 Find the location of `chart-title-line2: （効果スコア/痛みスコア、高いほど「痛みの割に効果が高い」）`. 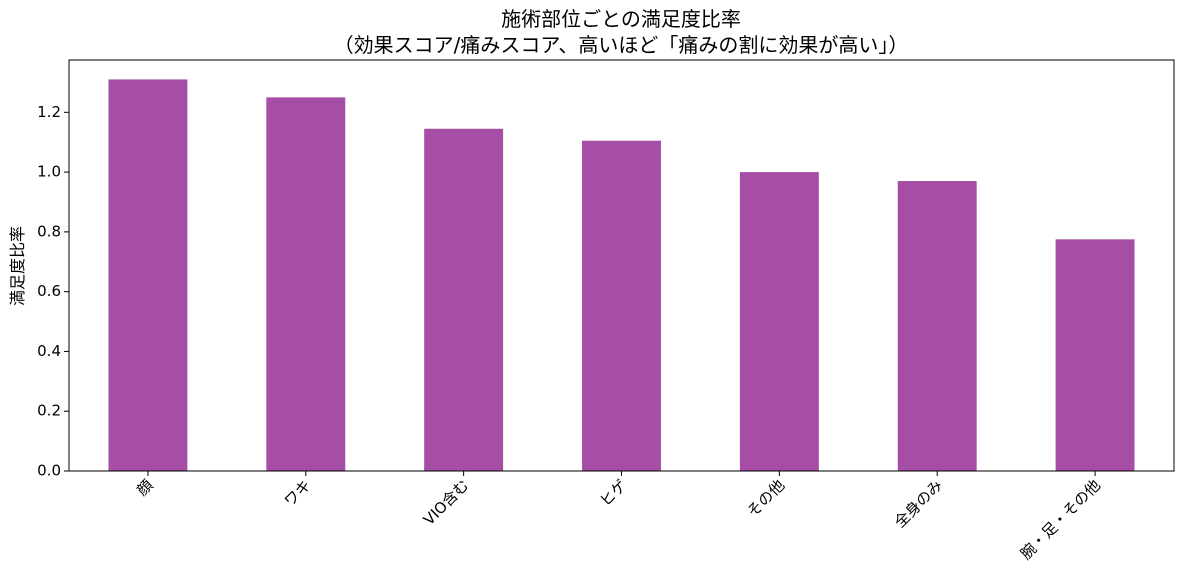

chart-title-line2: （効果スコア/痛みスコア、高いほど「痛みの割に効果が高い」） is located at coordinates (621, 45).